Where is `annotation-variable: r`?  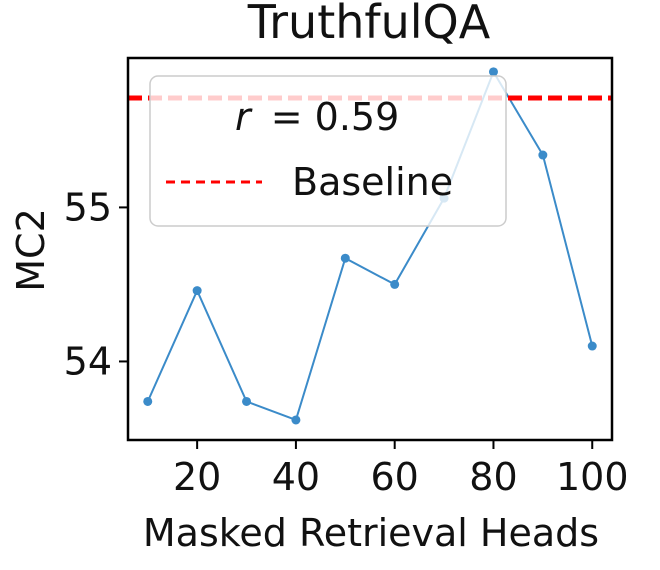
annotation-variable: r is located at coordinates (244, 117).